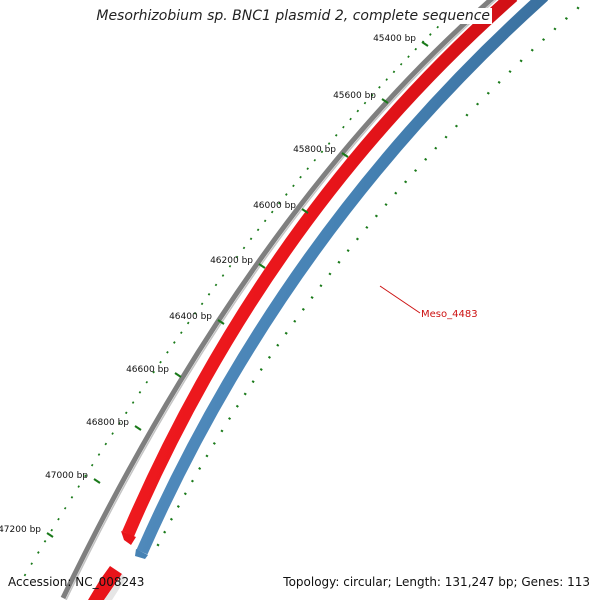 The image size is (600, 600). I want to click on adjacent-feature-fragment, so click(105, 583).